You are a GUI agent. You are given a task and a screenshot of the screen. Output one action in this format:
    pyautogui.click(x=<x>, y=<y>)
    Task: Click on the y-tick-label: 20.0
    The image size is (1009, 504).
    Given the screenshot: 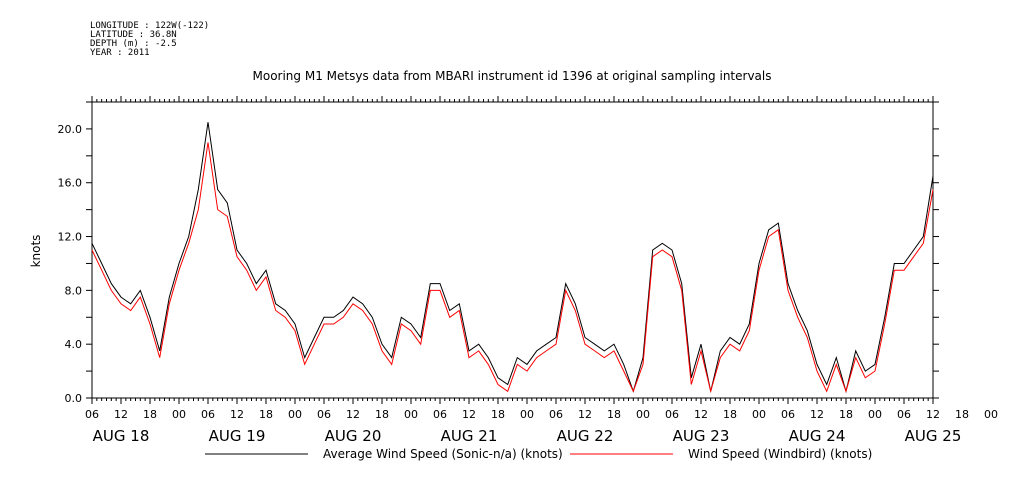 What is the action you would take?
    pyautogui.click(x=70, y=129)
    